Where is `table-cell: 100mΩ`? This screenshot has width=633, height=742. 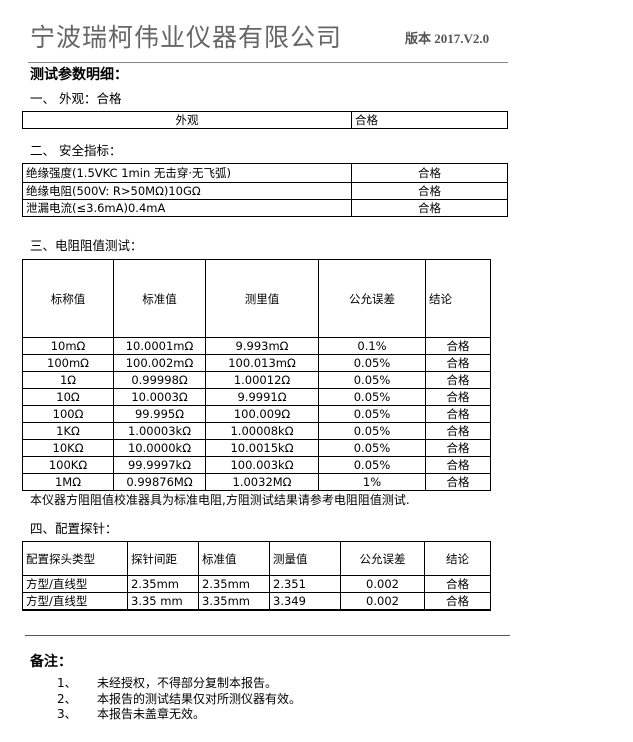
table-cell: 100mΩ is located at coordinates (68, 363).